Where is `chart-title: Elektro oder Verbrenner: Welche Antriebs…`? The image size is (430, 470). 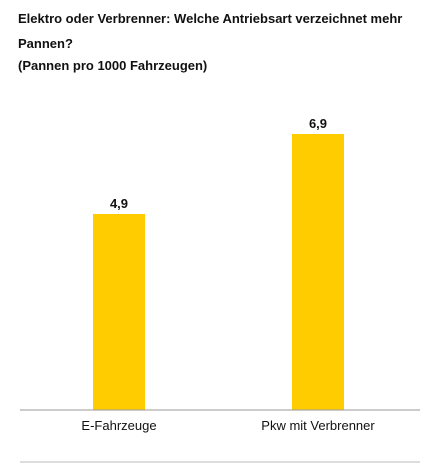 chart-title: Elektro oder Verbrenner: Welche Antriebs… is located at coordinates (210, 31).